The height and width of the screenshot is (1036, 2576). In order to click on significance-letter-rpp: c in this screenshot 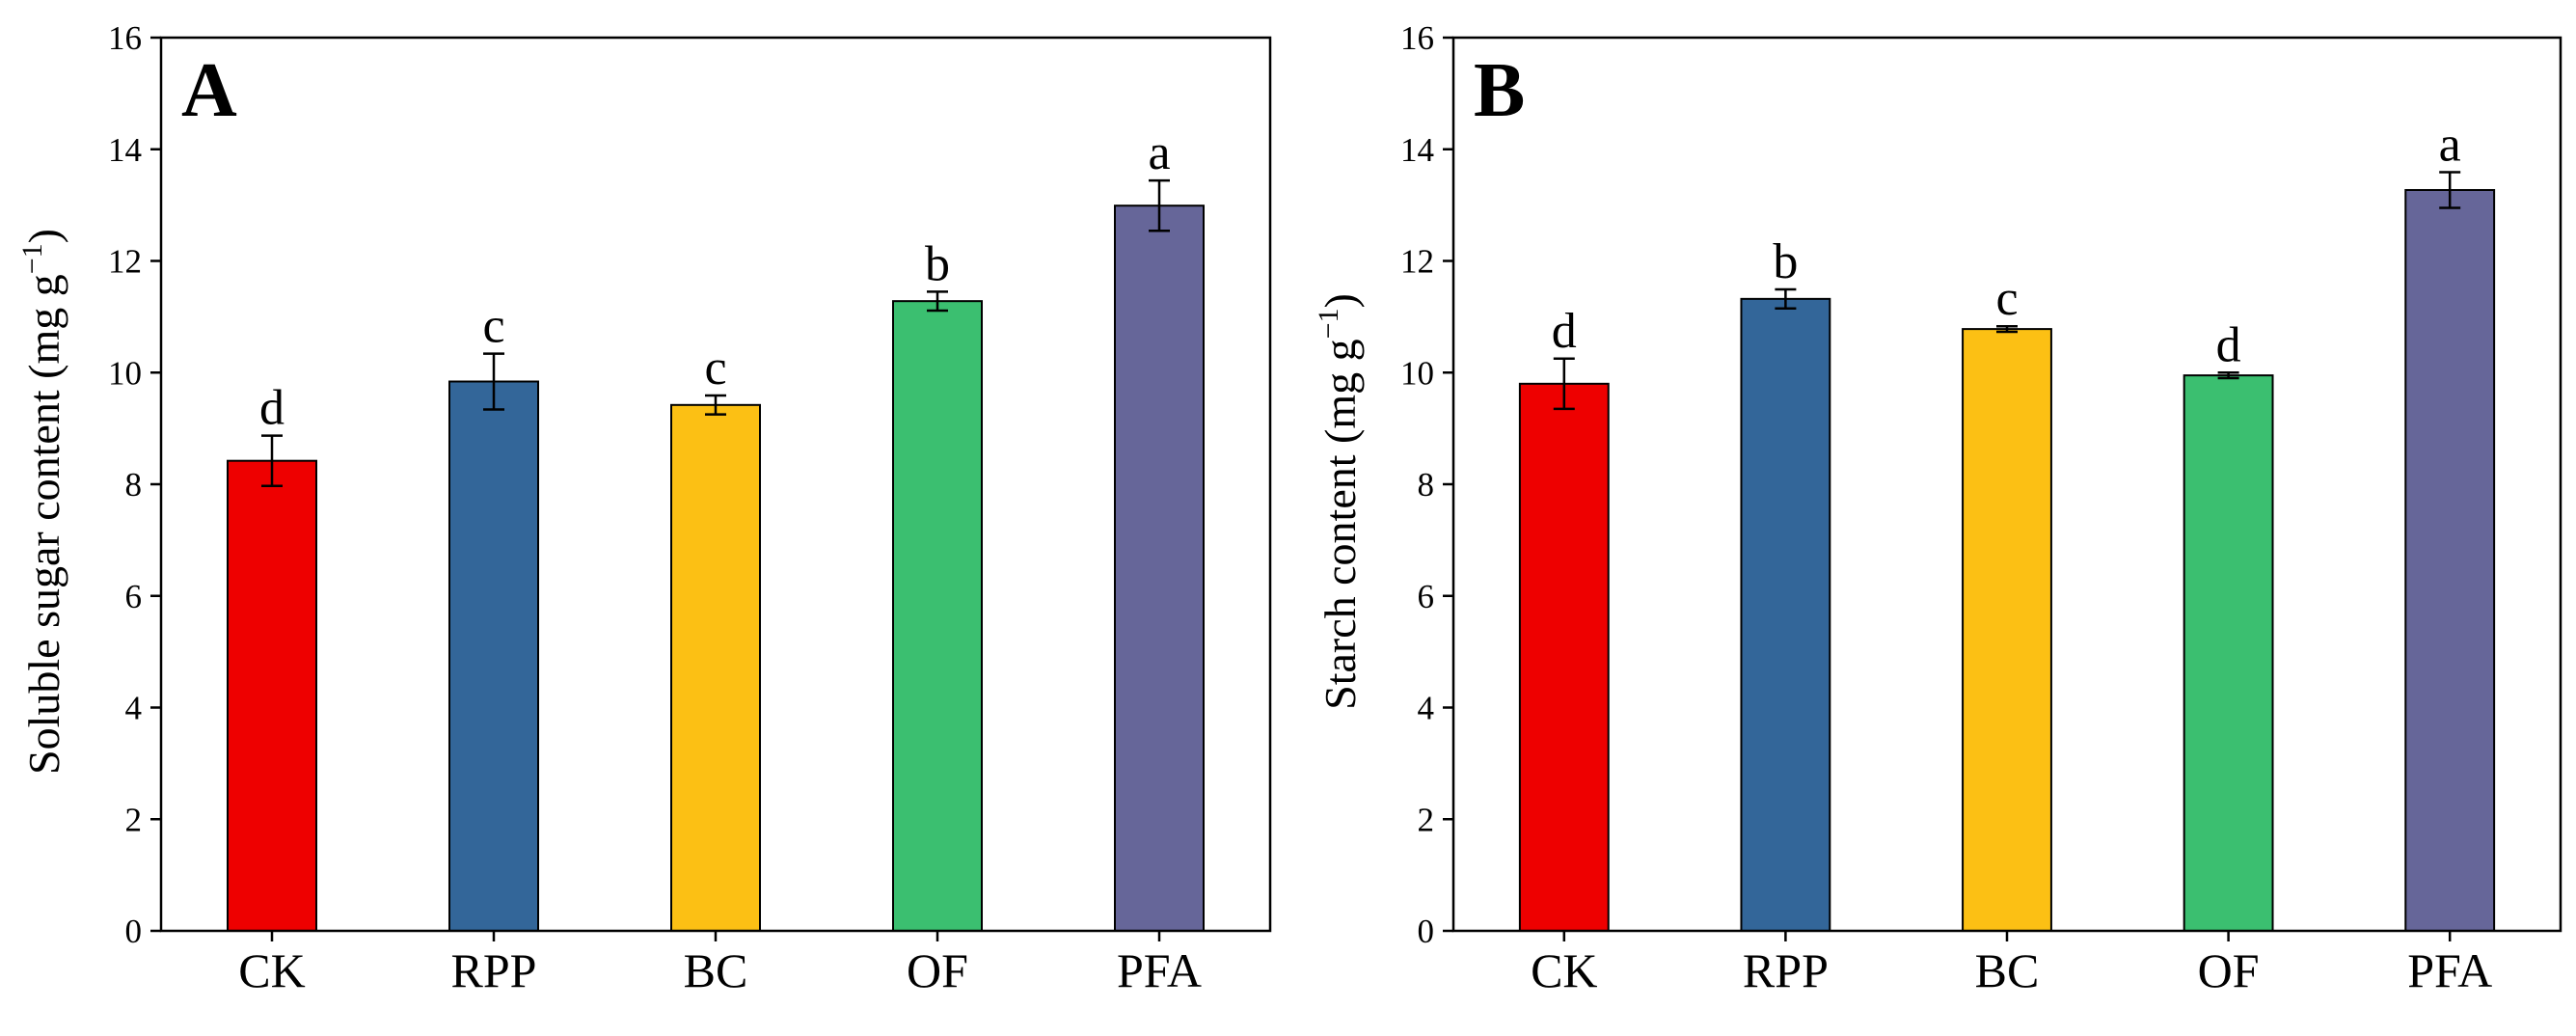, I will do `click(493, 326)`.